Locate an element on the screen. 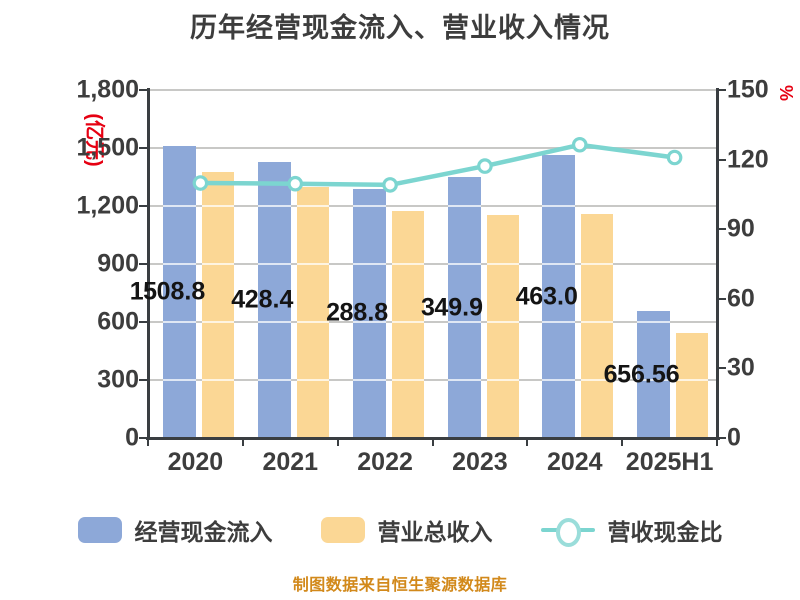  x-axis-label-2024: 2024 is located at coordinates (574, 462).